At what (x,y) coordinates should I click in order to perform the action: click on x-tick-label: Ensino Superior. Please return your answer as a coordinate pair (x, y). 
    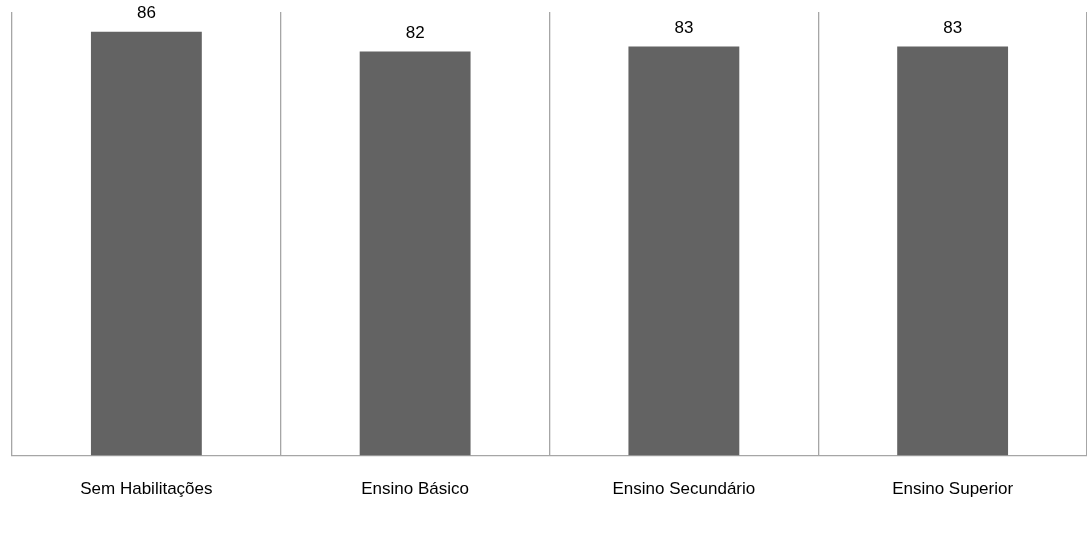
    Looking at the image, I should click on (953, 489).